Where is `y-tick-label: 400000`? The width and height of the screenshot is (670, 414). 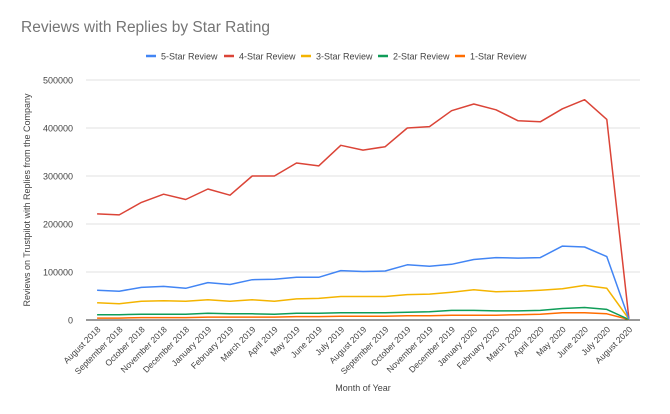
y-tick-label: 400000 is located at coordinates (58, 129).